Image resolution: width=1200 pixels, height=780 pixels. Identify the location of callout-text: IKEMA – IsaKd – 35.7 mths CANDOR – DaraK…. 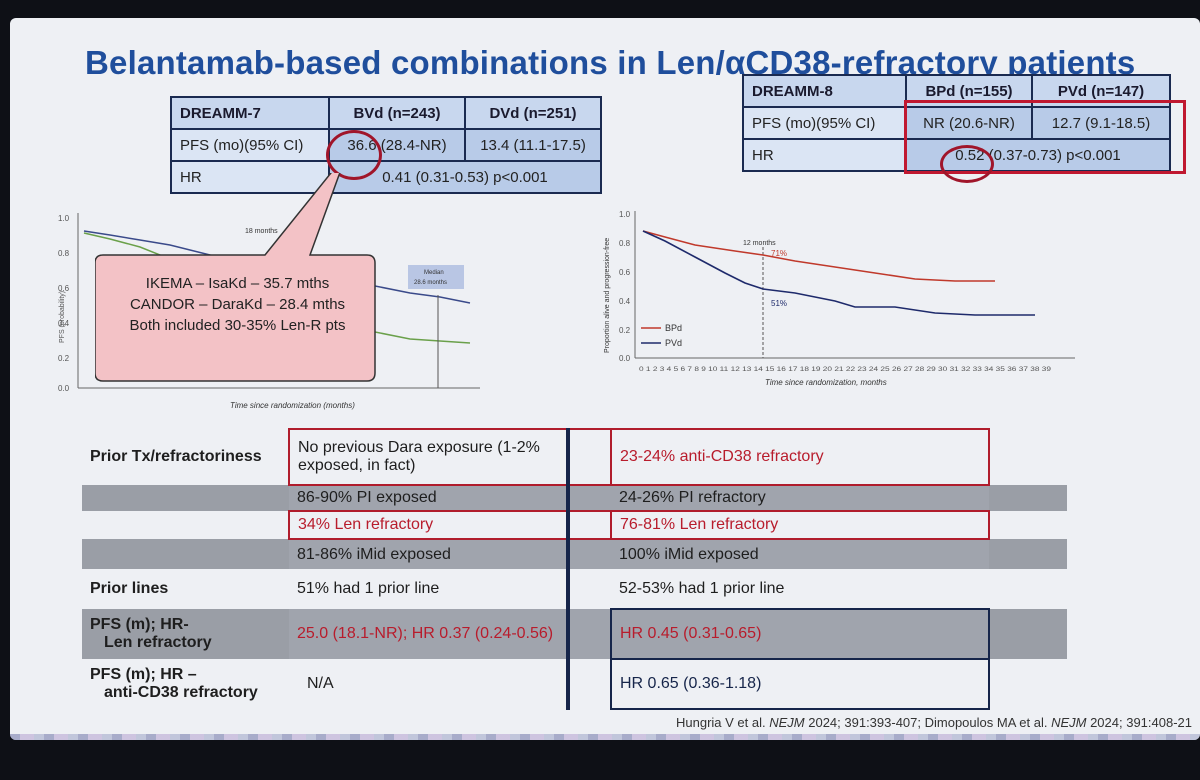
(237, 304).